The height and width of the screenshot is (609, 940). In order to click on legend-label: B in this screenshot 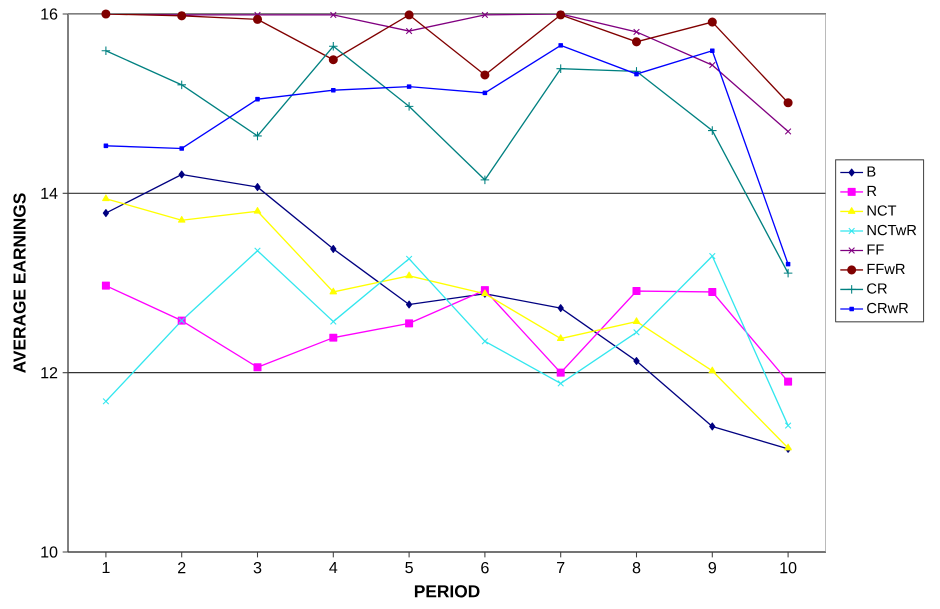, I will do `click(872, 171)`.